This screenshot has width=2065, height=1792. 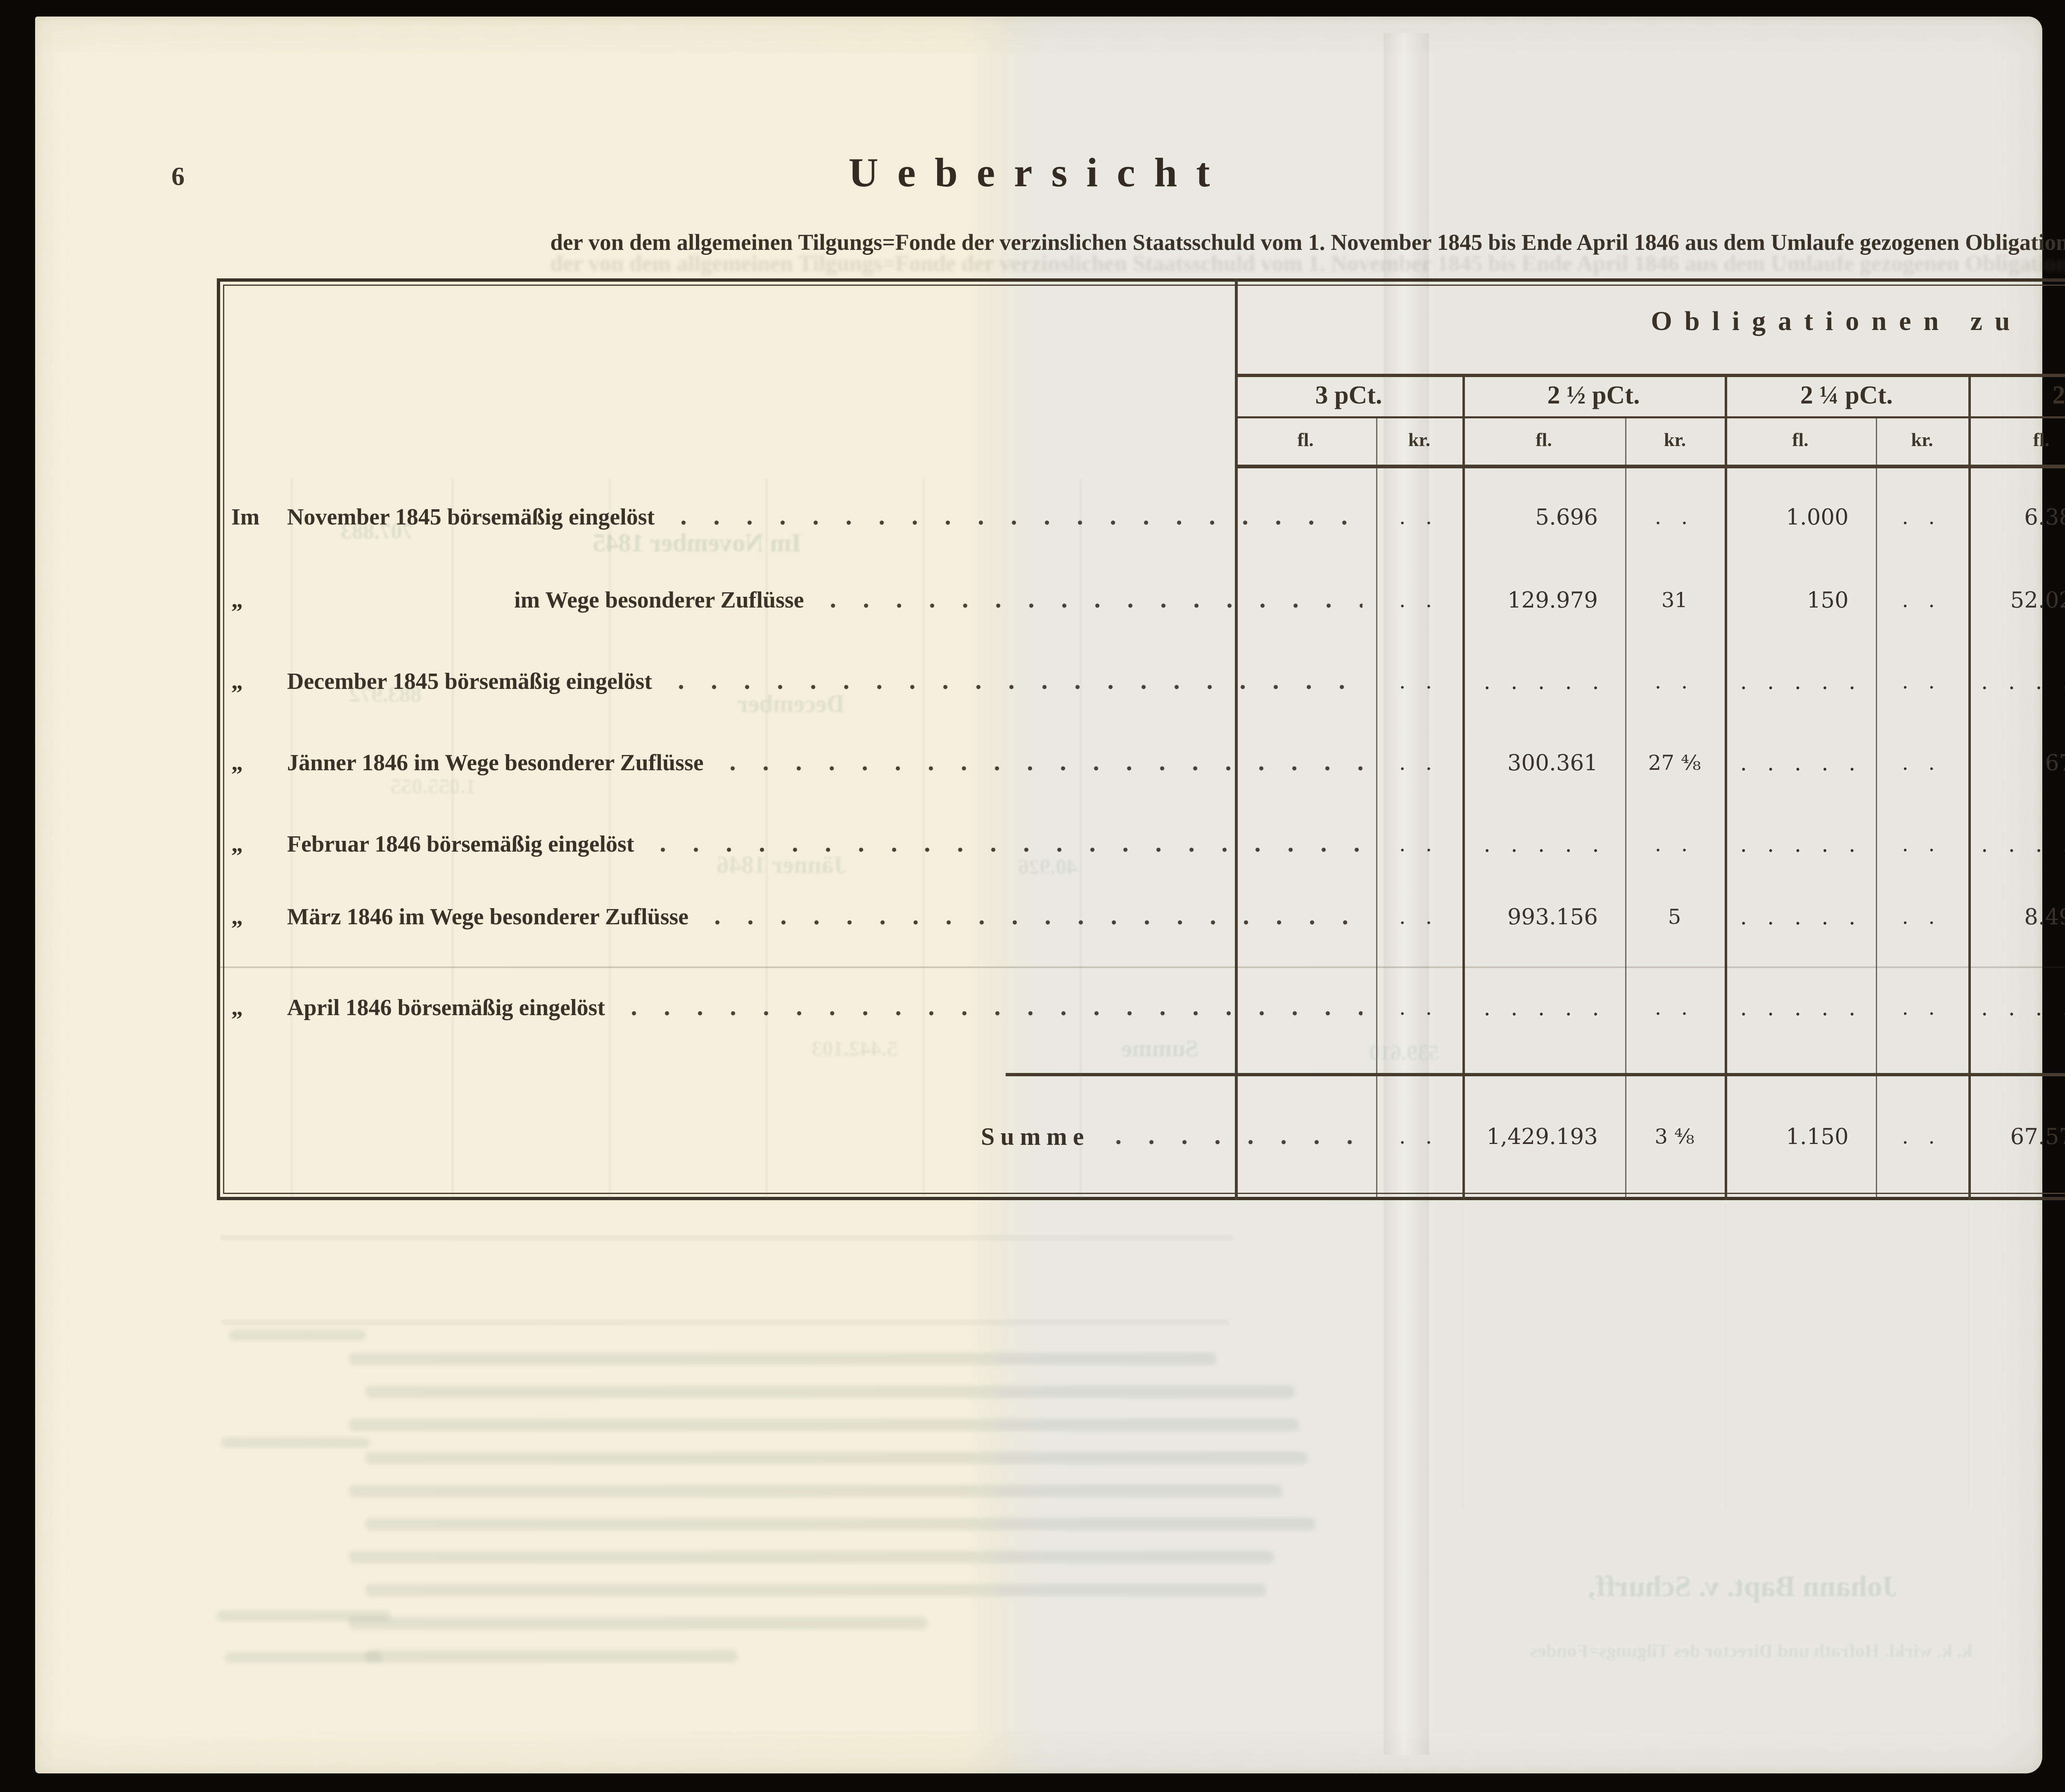 I want to click on page-number-left: 6, so click(x=178, y=176).